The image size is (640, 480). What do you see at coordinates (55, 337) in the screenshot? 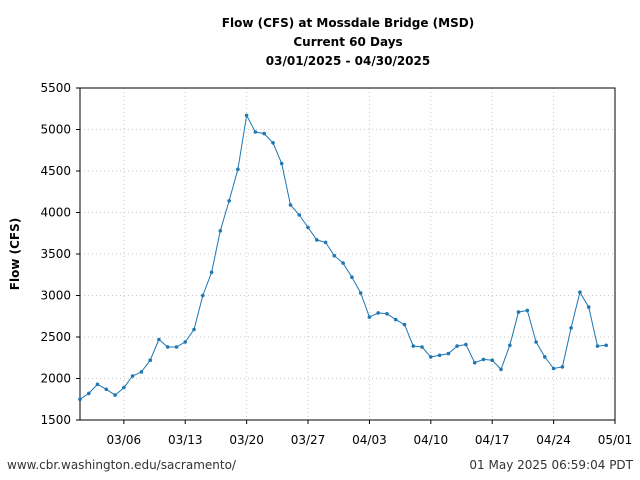
I see `y-tick-label: 2500` at bounding box center [55, 337].